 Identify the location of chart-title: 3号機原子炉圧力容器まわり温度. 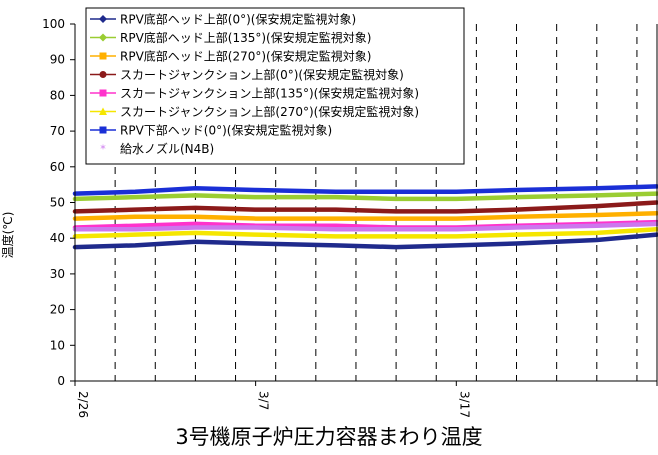
(329, 437).